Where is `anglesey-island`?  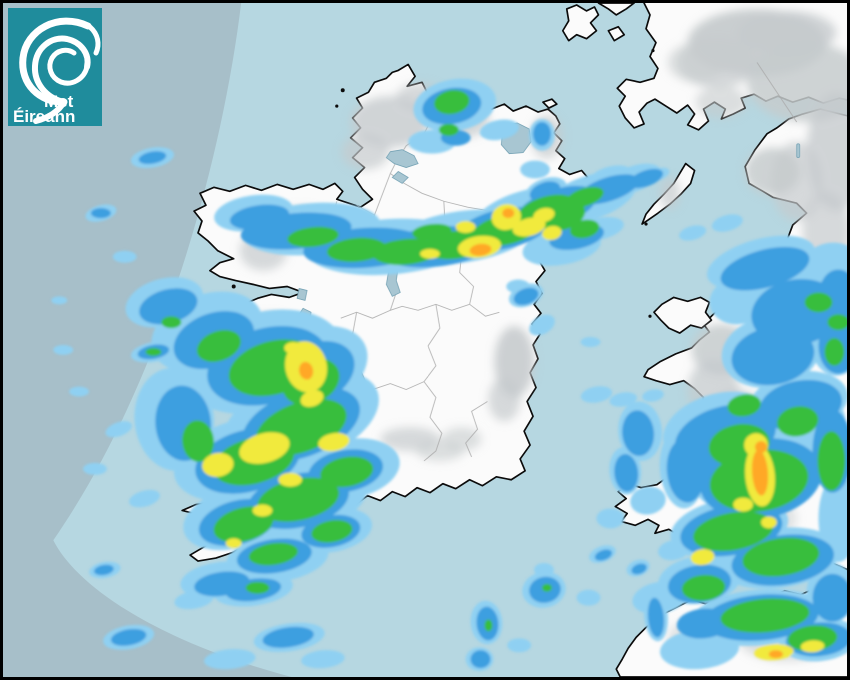
anglesey-island is located at coordinates (683, 315).